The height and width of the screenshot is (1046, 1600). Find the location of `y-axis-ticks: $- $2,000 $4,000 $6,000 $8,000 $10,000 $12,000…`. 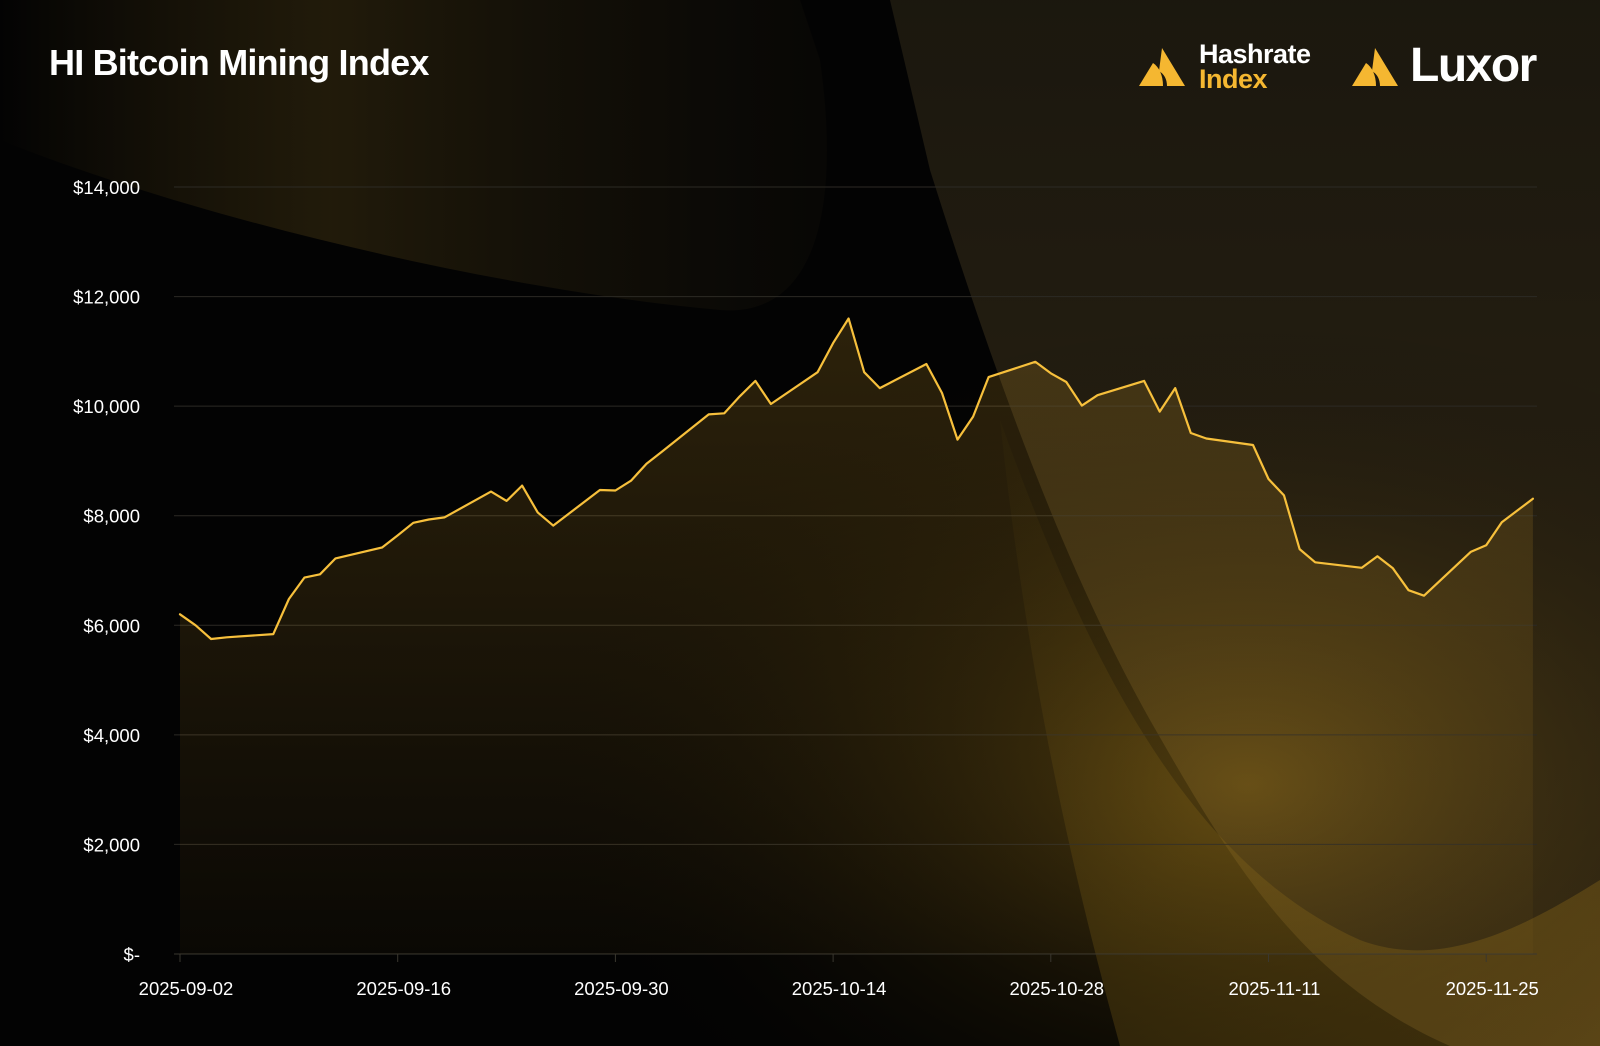

y-axis-ticks: $- $2,000 $4,000 $6,000 $8,000 $10,000 $12,000… is located at coordinates (106, 571).